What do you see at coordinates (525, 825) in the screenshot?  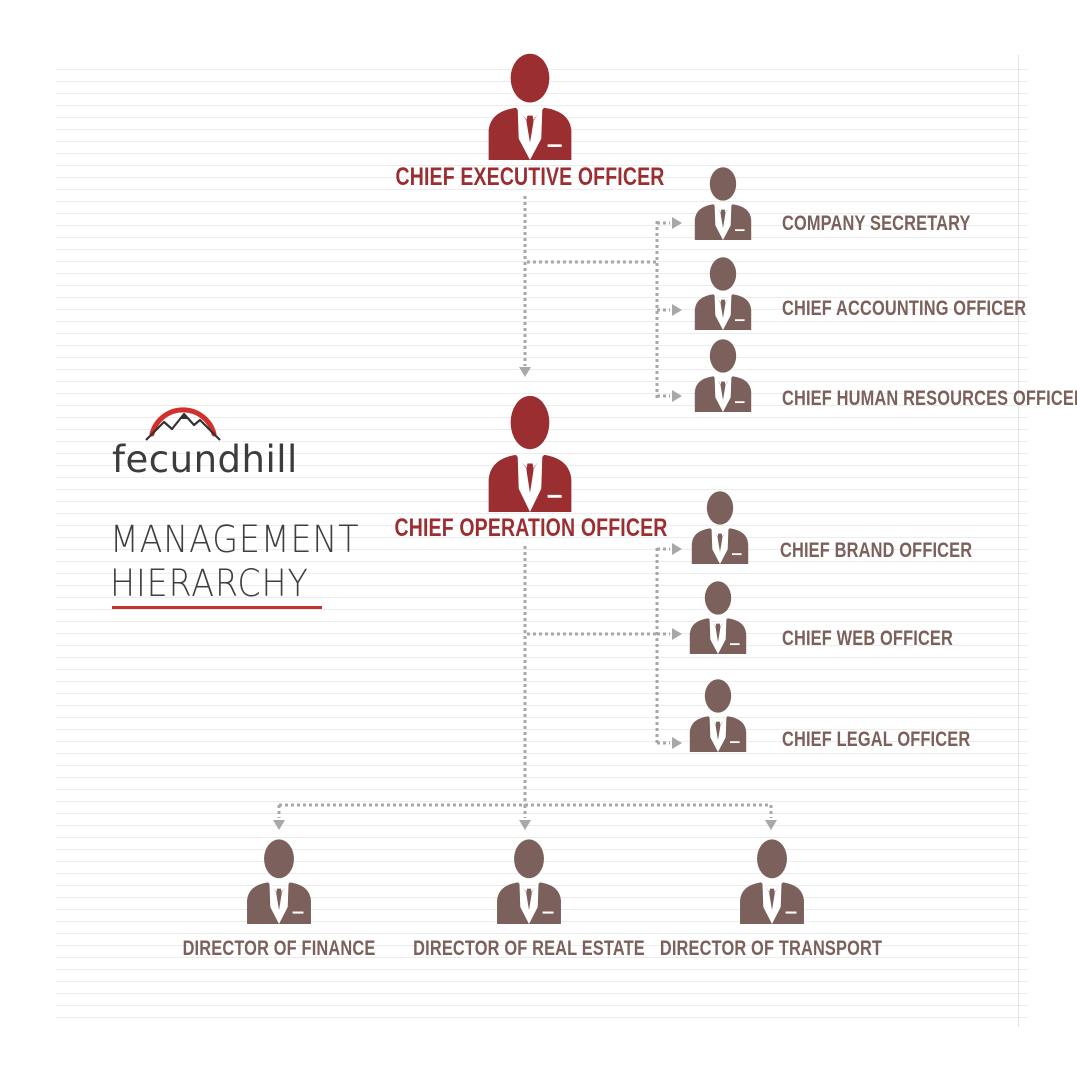 I see `arrow-dore` at bounding box center [525, 825].